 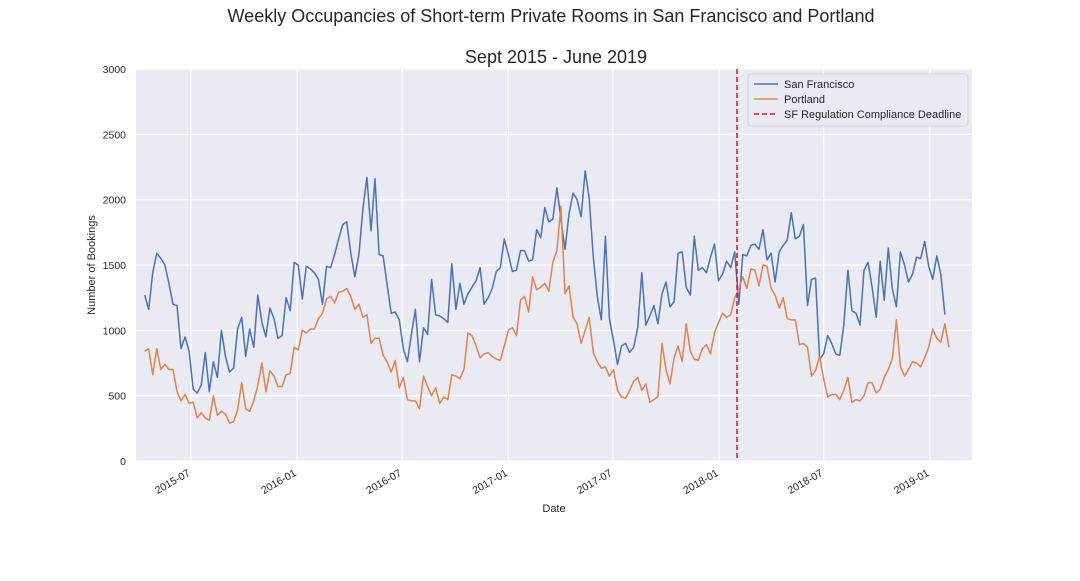 I want to click on y-tick-label: 0, so click(x=123, y=462).